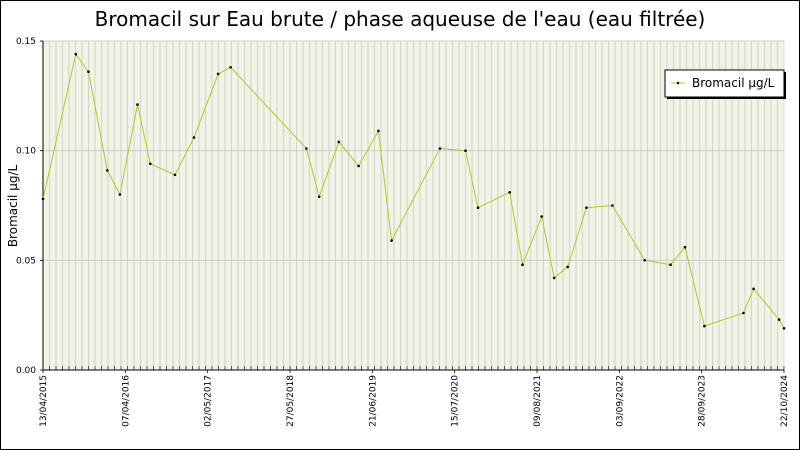 Image resolution: width=800 pixels, height=450 pixels. I want to click on x-tick-label: 27/05/2018, so click(291, 401).